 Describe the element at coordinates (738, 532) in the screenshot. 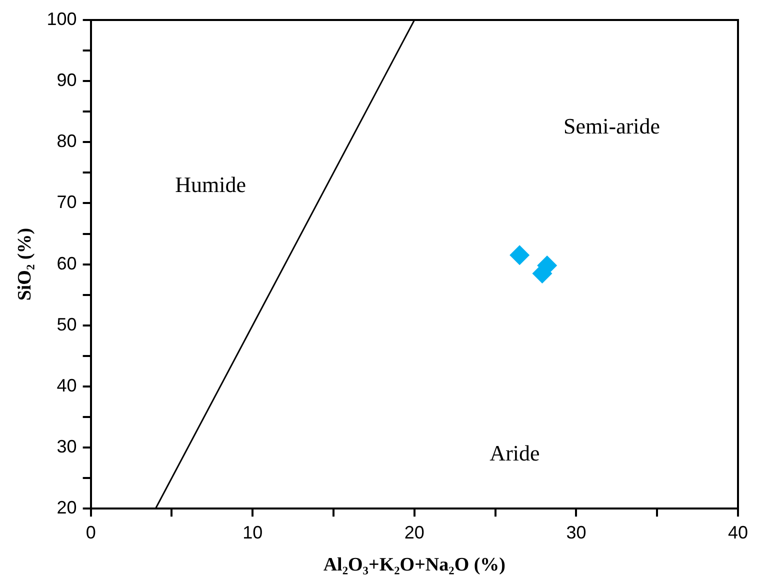

I see `x-tick-label: 40` at that location.